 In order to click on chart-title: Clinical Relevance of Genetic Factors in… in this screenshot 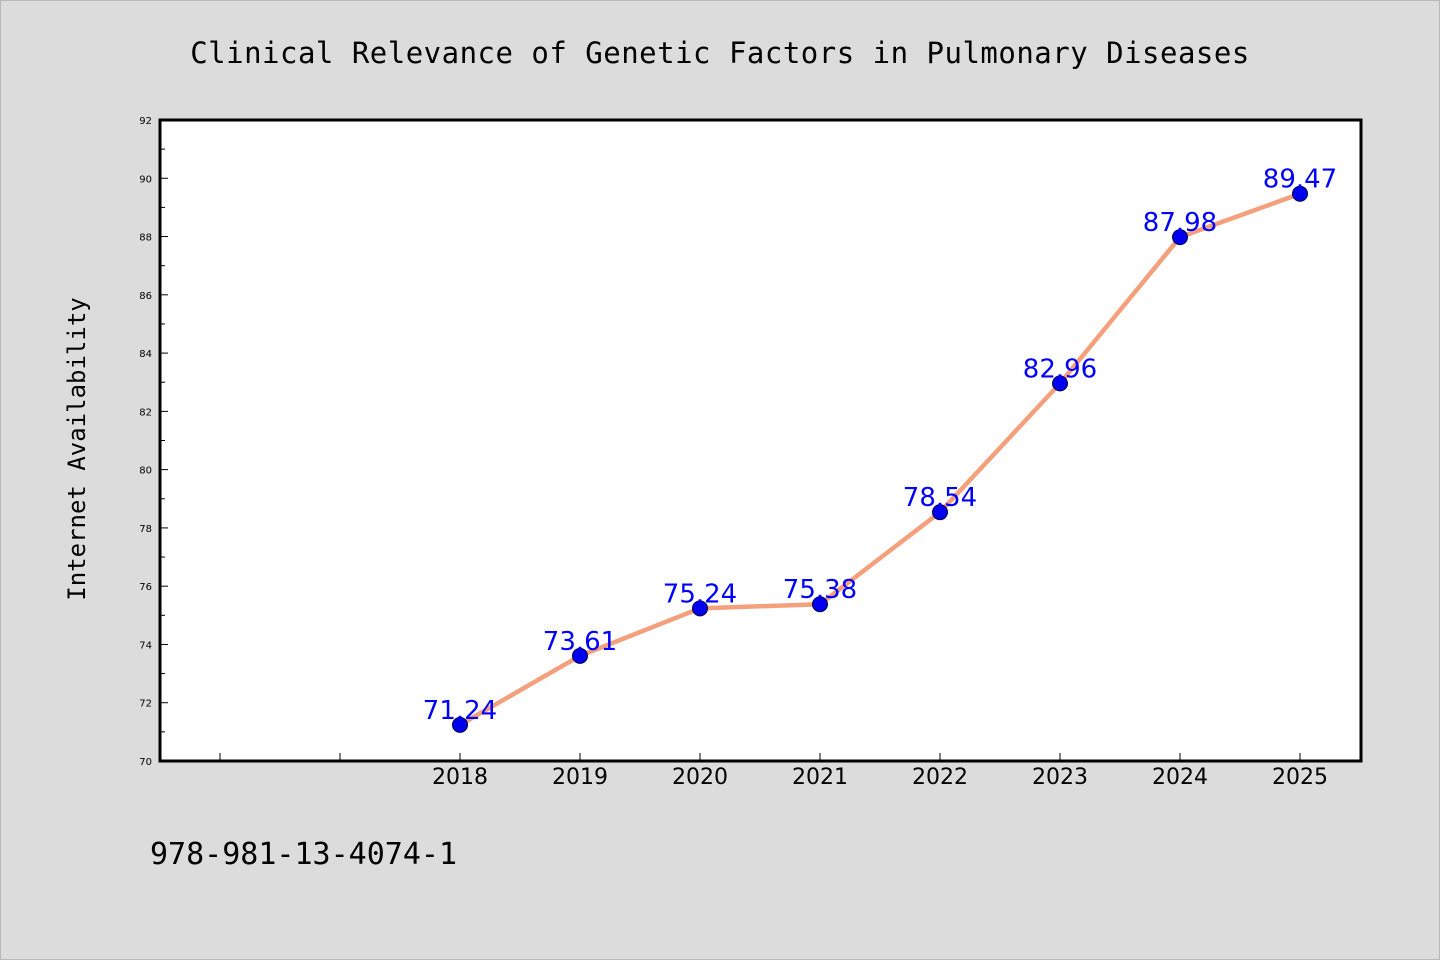, I will do `click(720, 53)`.